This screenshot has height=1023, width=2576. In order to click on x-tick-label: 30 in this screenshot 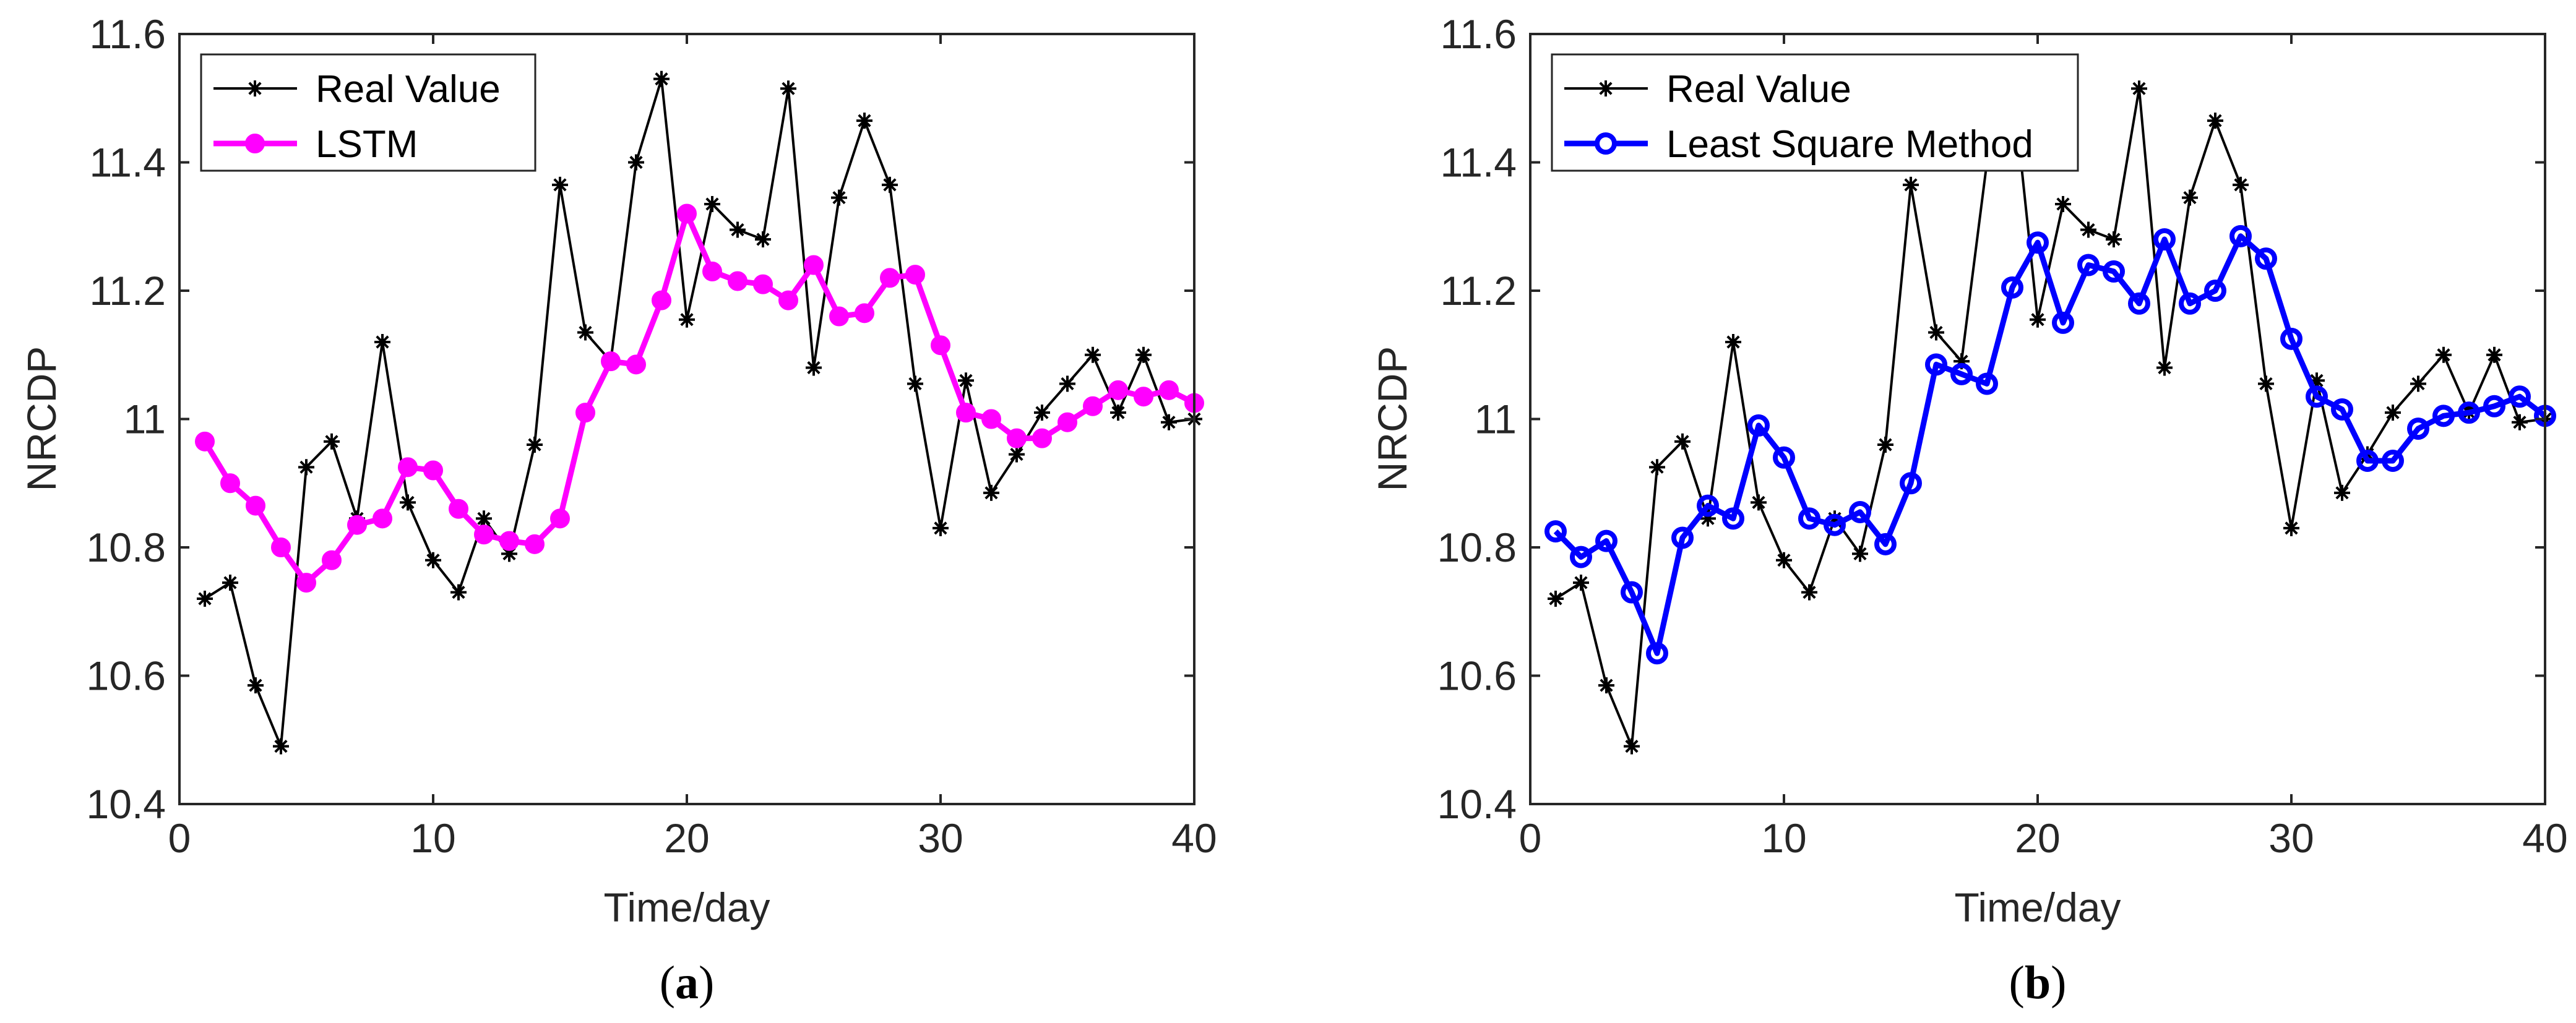, I will do `click(940, 838)`.